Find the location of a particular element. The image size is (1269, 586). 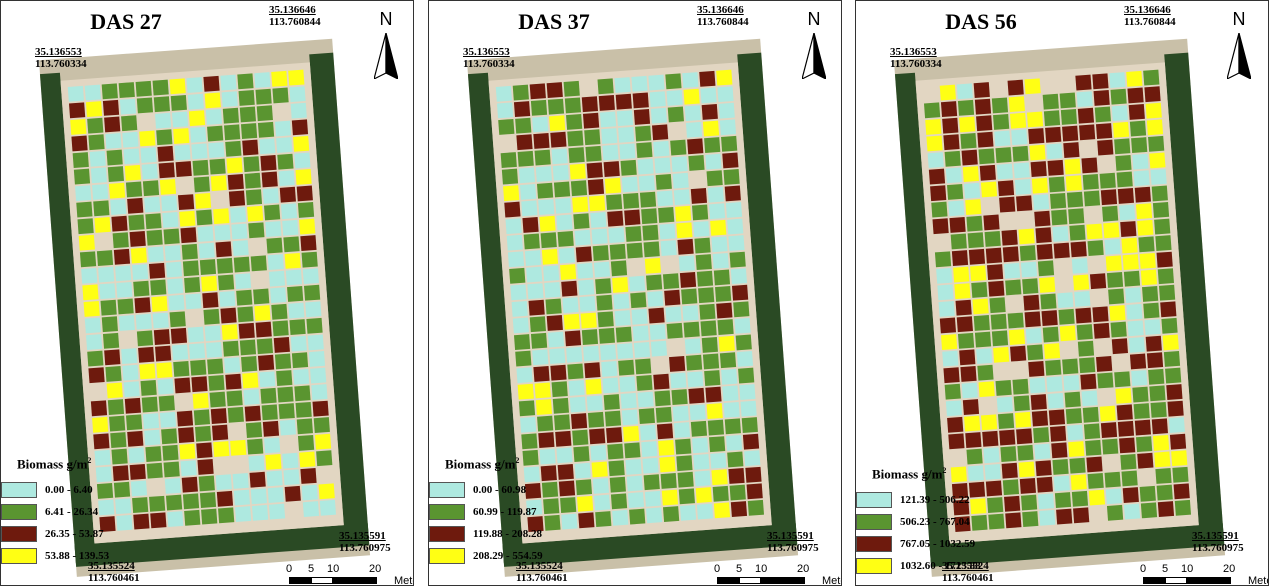

coord-bottom-right: 35.135591 113.760975 is located at coordinates (1218, 542).